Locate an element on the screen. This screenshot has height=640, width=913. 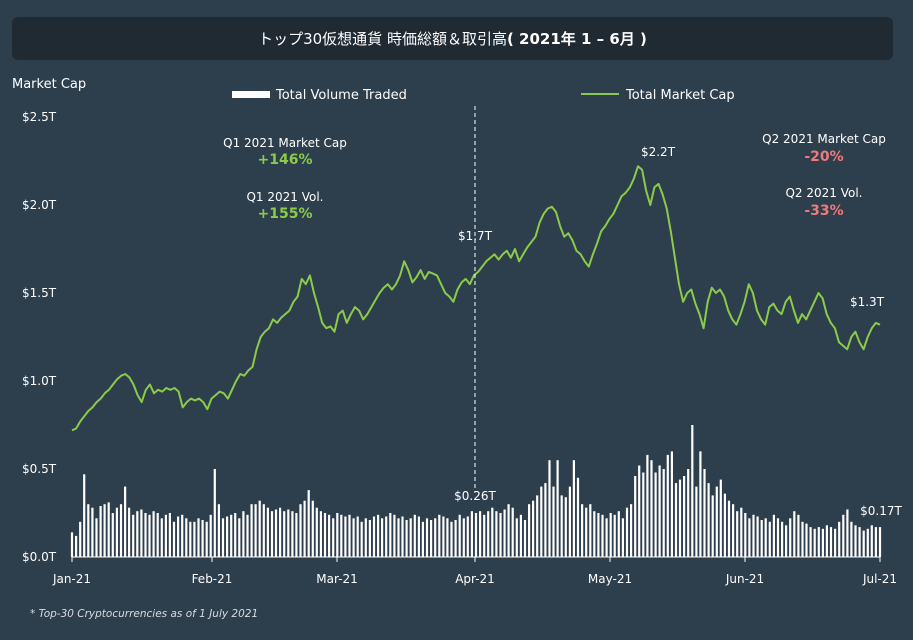
x-tick-label: Jun-21 is located at coordinates (744, 579).